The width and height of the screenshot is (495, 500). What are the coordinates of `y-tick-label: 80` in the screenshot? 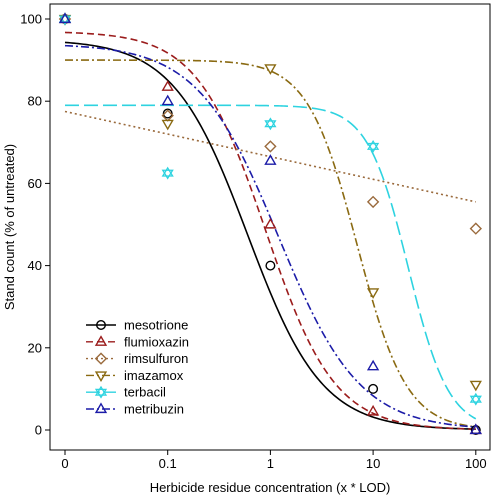 It's located at (35, 101).